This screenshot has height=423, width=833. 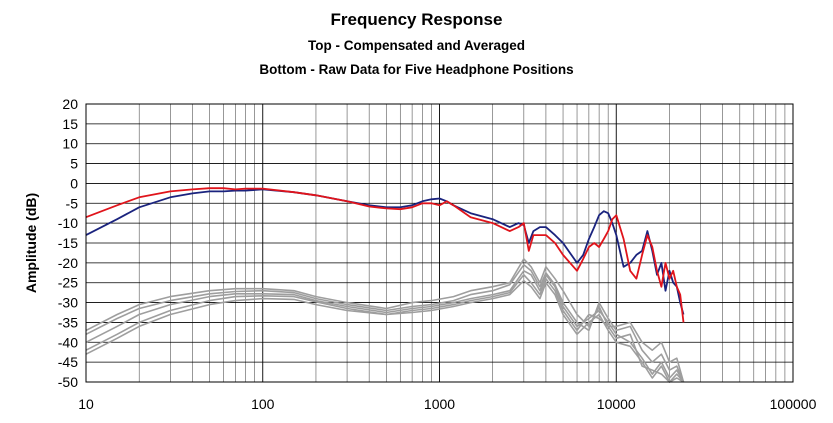 What do you see at coordinates (416, 45) in the screenshot?
I see `chart-subtitle-line-1: Top - Compensated and Averaged` at bounding box center [416, 45].